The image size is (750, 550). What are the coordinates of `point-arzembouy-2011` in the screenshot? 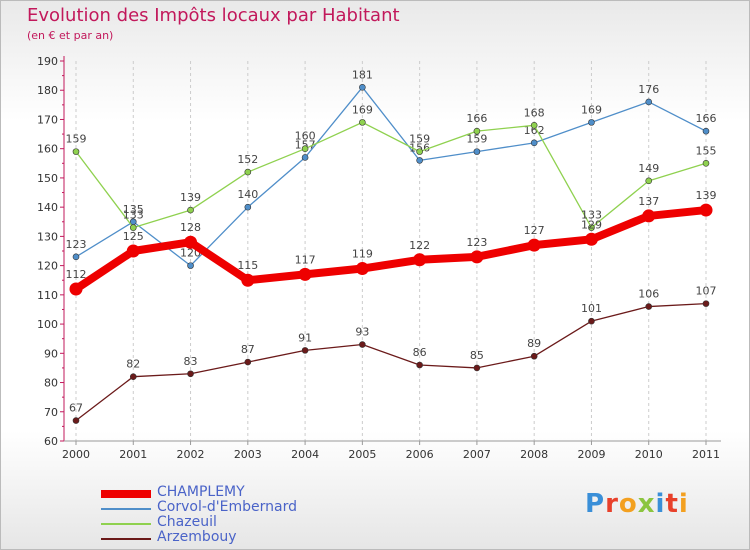 It's located at (706, 303).